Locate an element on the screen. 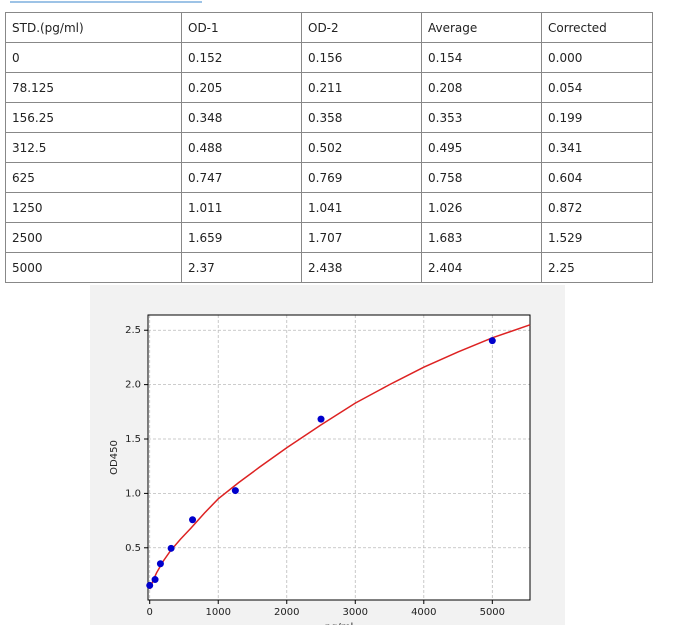  table-cell: 0.348 is located at coordinates (241, 117).